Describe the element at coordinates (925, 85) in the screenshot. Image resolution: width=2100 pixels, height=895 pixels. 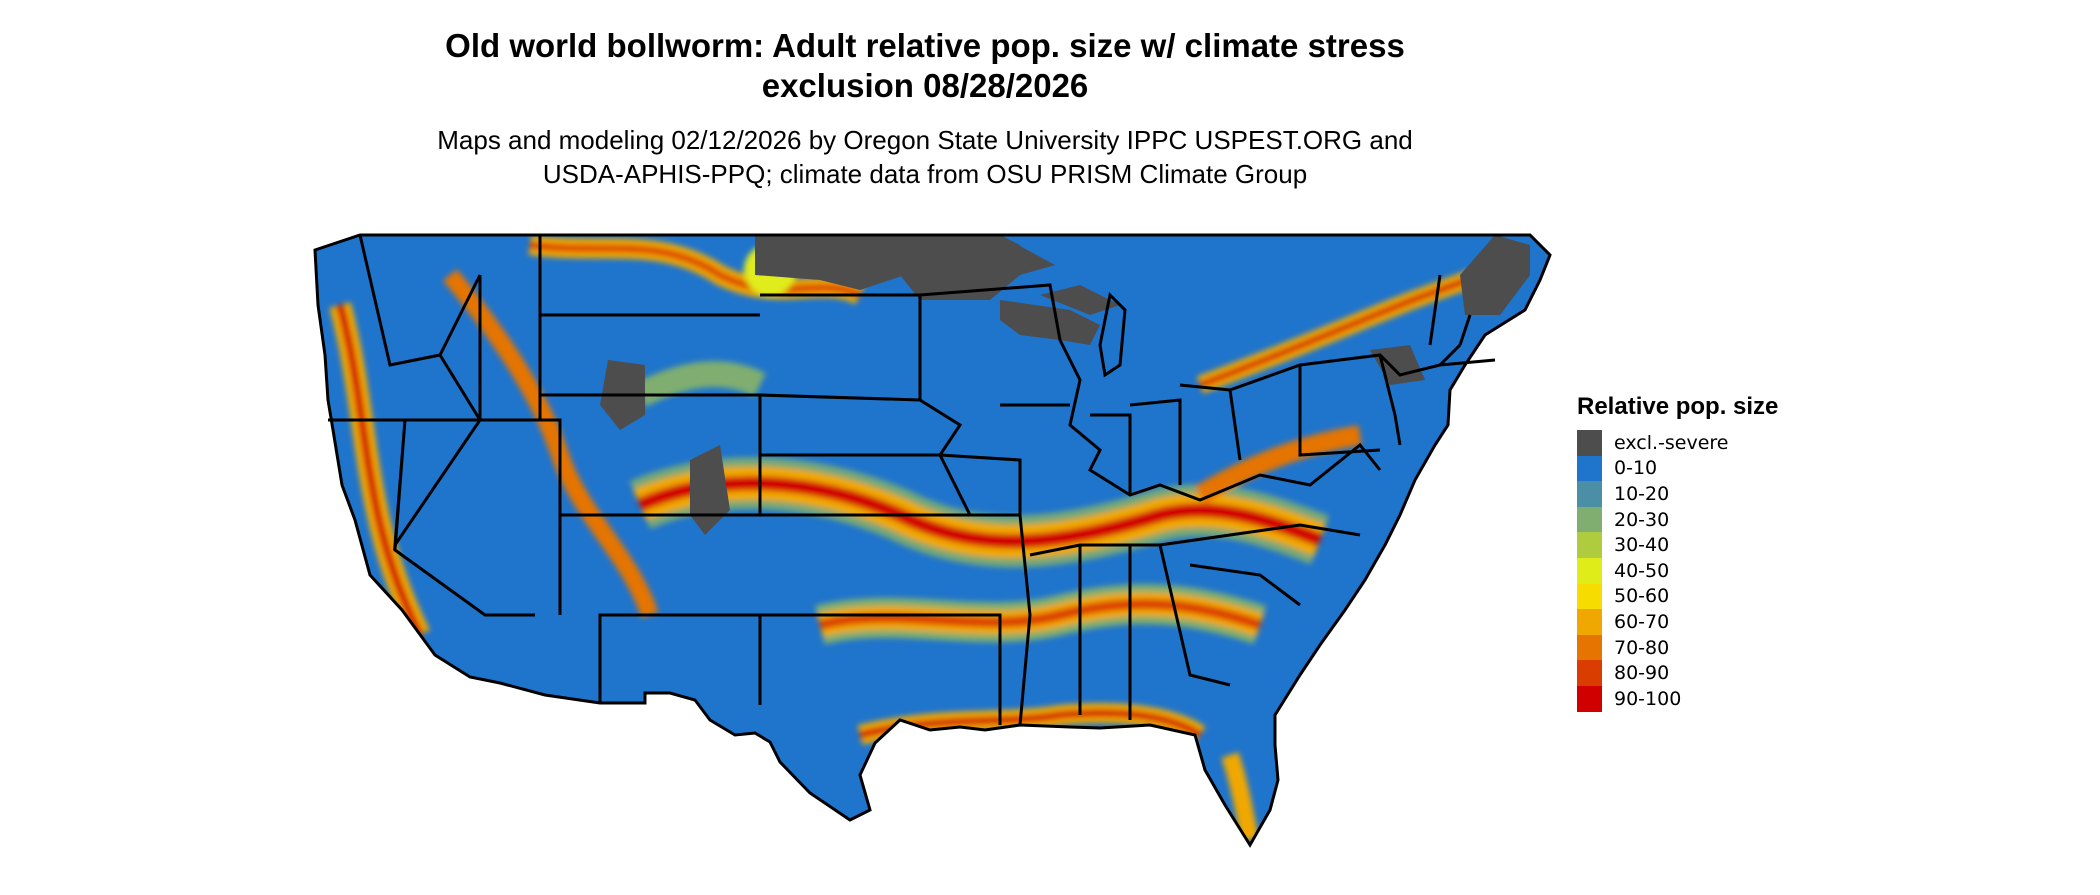
I see `title-line-2: exclusion 08/28/2026` at that location.